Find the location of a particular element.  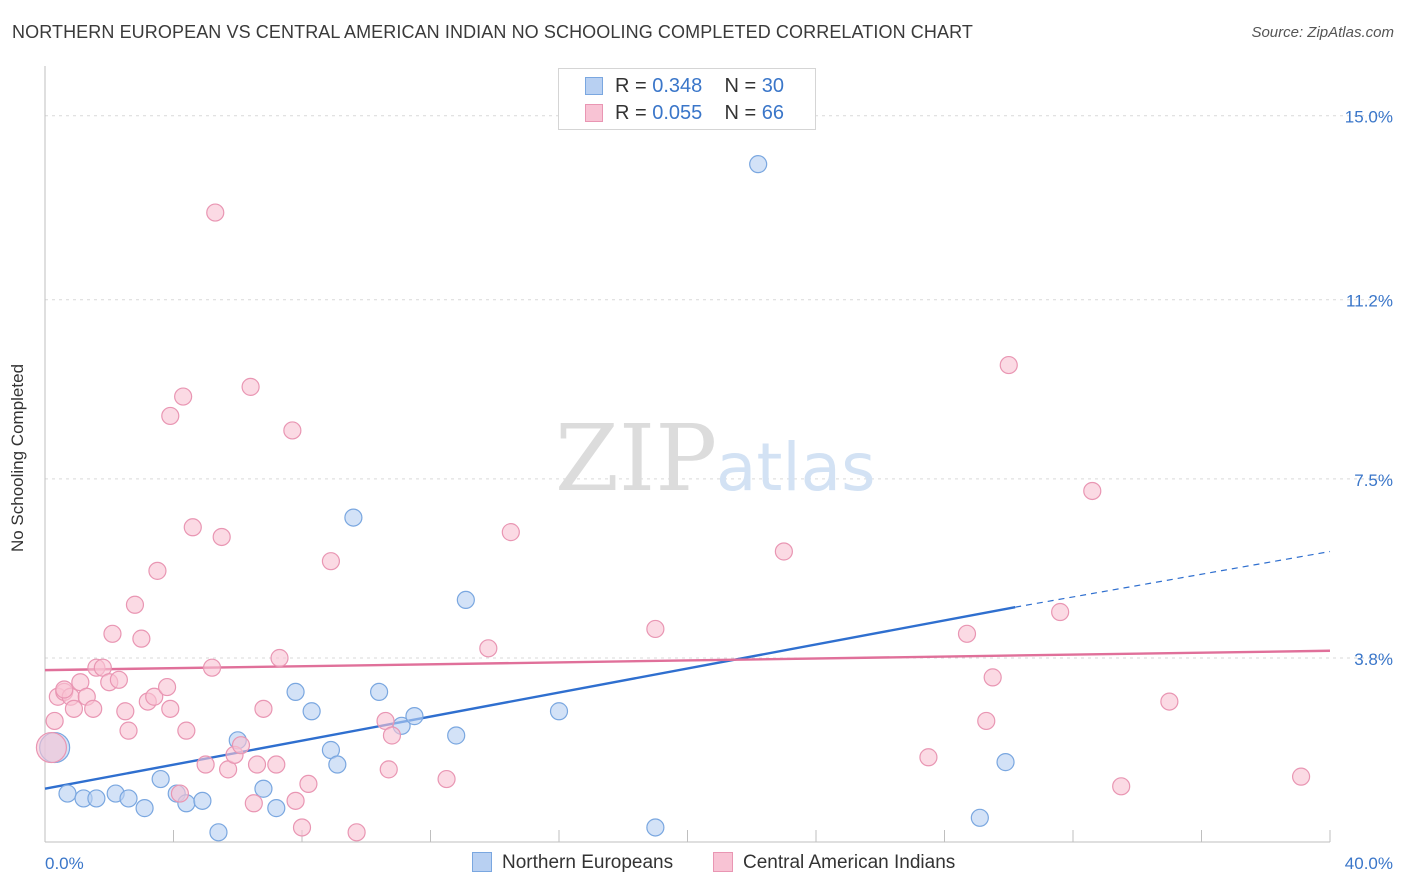

y-tick-label: 3.8% is located at coordinates (1373, 659).